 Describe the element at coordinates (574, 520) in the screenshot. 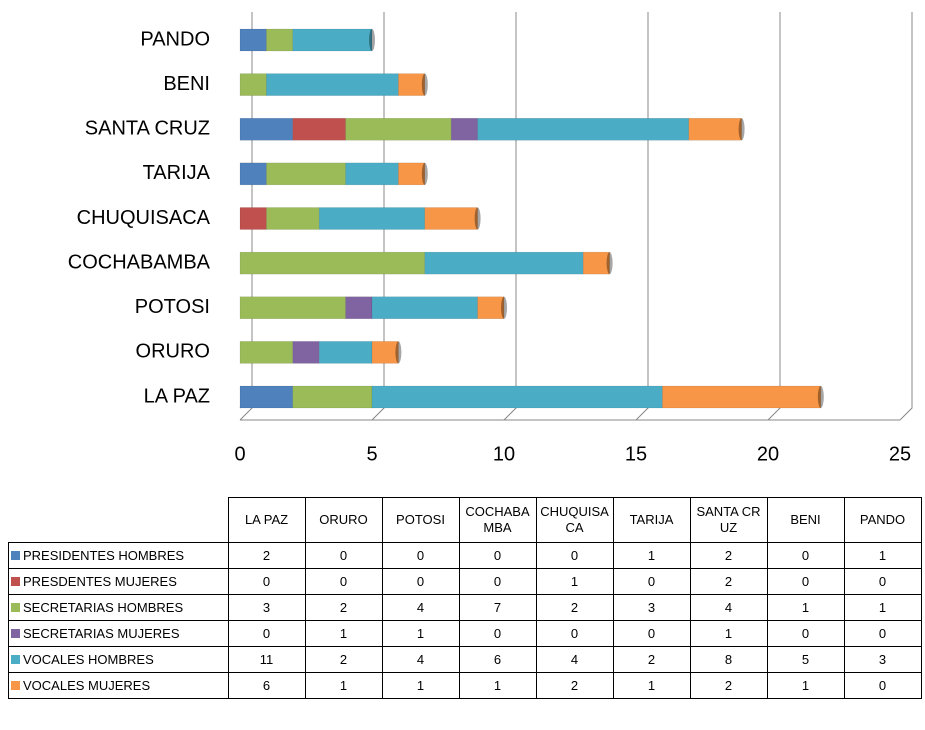

I see `column-header: CHUQUISACA` at that location.